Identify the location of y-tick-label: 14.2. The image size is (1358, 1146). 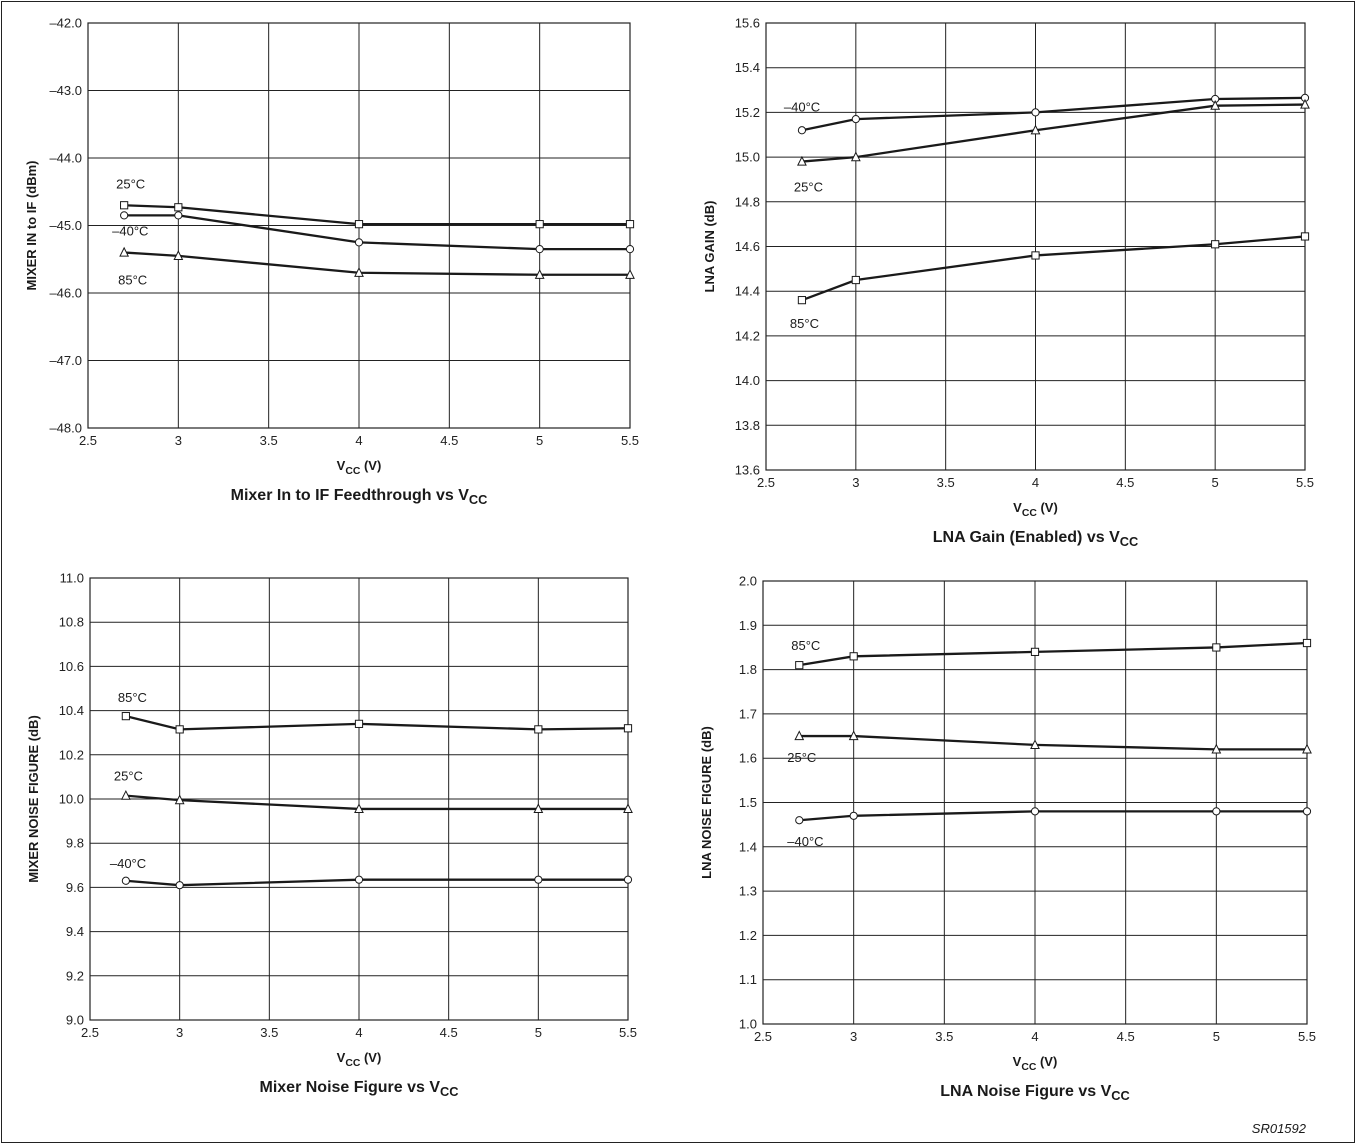
(747, 335).